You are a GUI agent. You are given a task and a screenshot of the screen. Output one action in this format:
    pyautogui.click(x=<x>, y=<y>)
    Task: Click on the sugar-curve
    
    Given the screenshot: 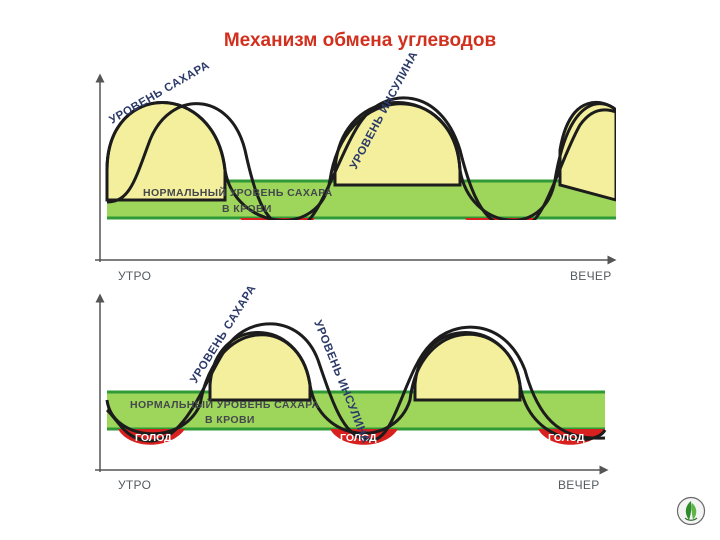 What is the action you would take?
    pyautogui.click(x=356, y=387)
    